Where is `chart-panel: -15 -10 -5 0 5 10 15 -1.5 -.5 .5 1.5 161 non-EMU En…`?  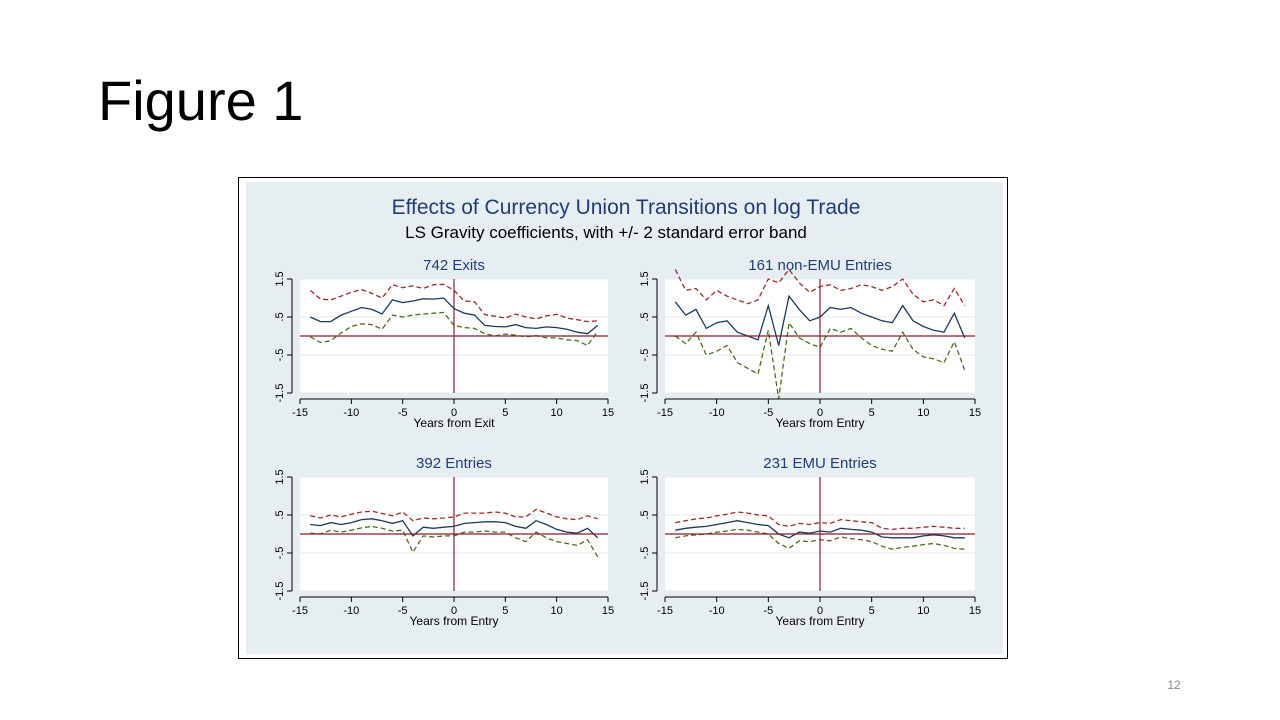
chart-panel: -15 -10 -5 0 5 10 15 -1.5 -.5 .5 1.5 161 non-EMU En… is located at coordinates (810, 343).